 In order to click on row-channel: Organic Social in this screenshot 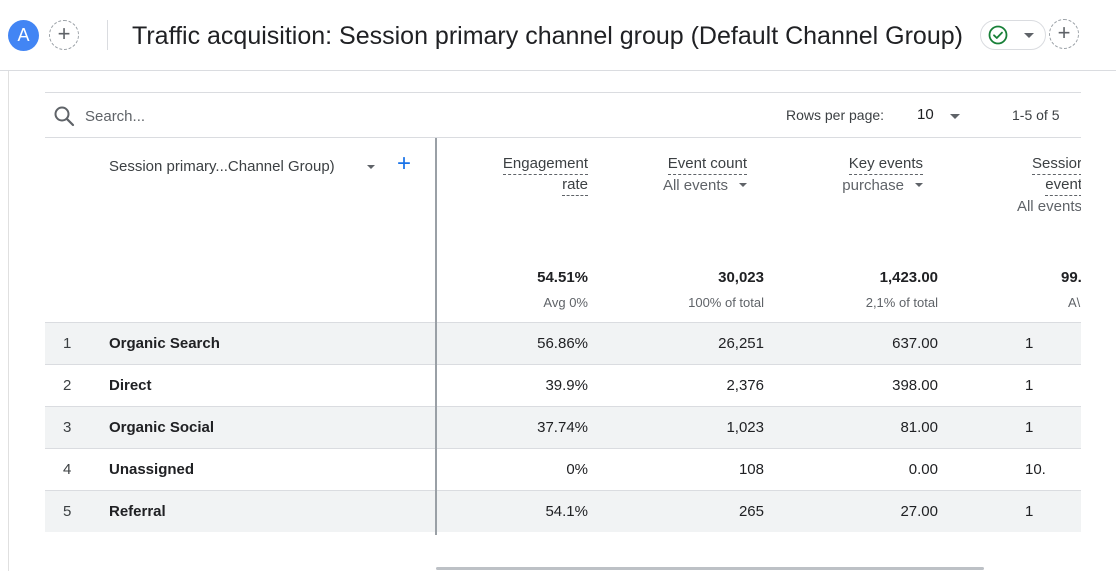, I will do `click(162, 427)`.